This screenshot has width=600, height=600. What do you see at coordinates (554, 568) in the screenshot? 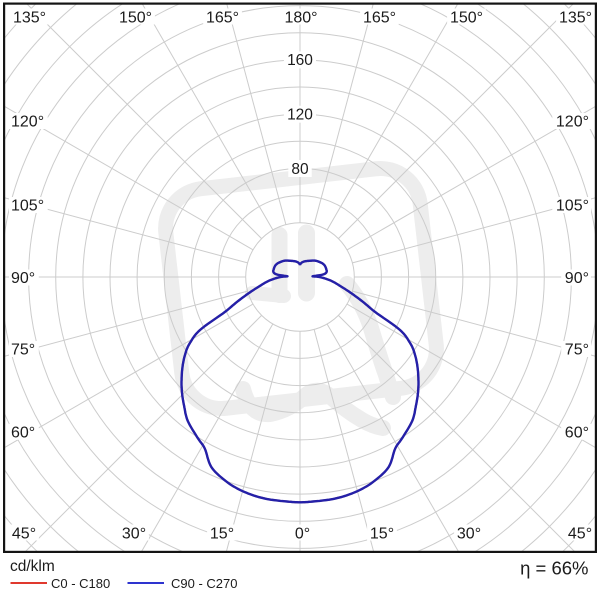
I see `svg-text: η = 66%` at bounding box center [554, 568].